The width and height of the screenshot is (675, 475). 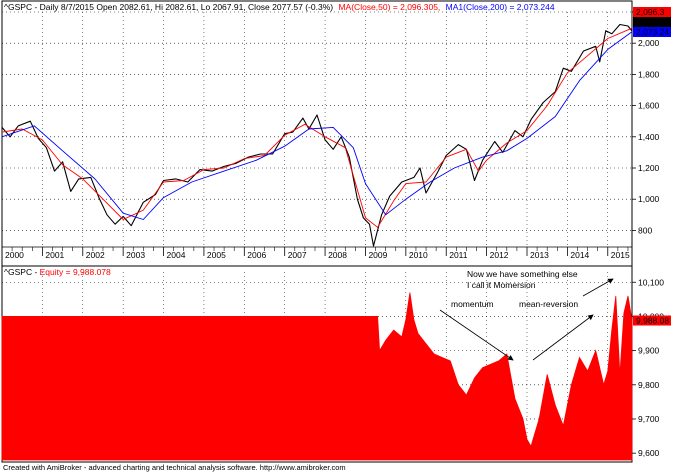 I want to click on price-y-tick-label: 800, so click(x=645, y=230).